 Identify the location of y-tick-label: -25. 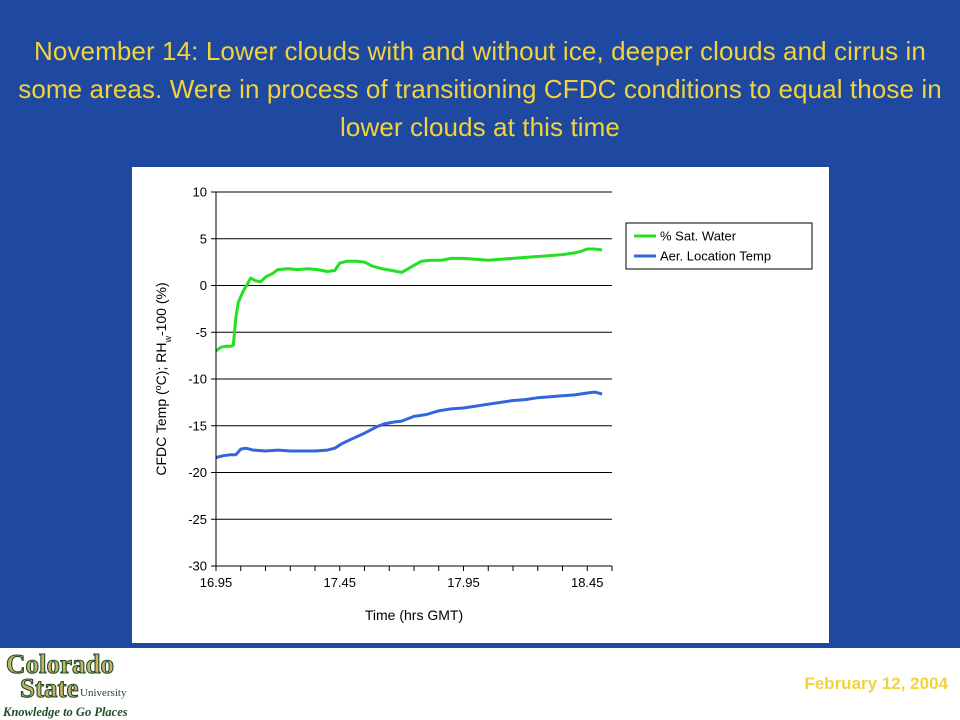
(197, 519).